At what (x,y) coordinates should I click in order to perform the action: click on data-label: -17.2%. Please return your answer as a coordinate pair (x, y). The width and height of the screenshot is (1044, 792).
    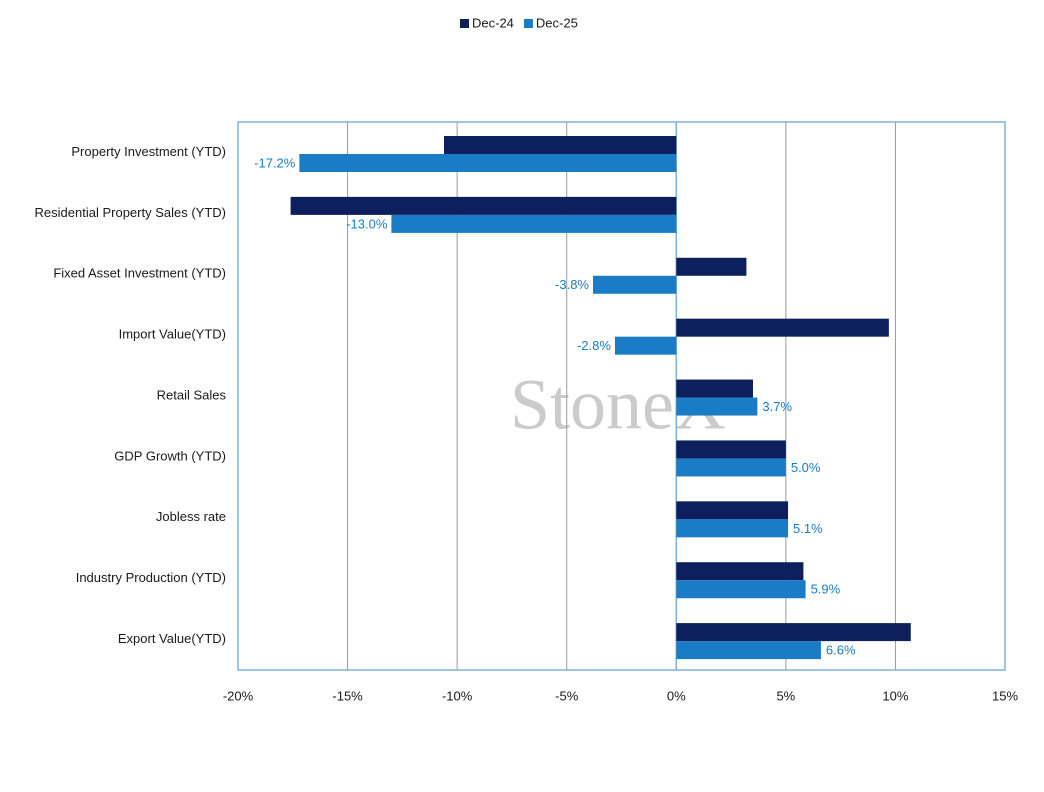
    Looking at the image, I should click on (275, 162).